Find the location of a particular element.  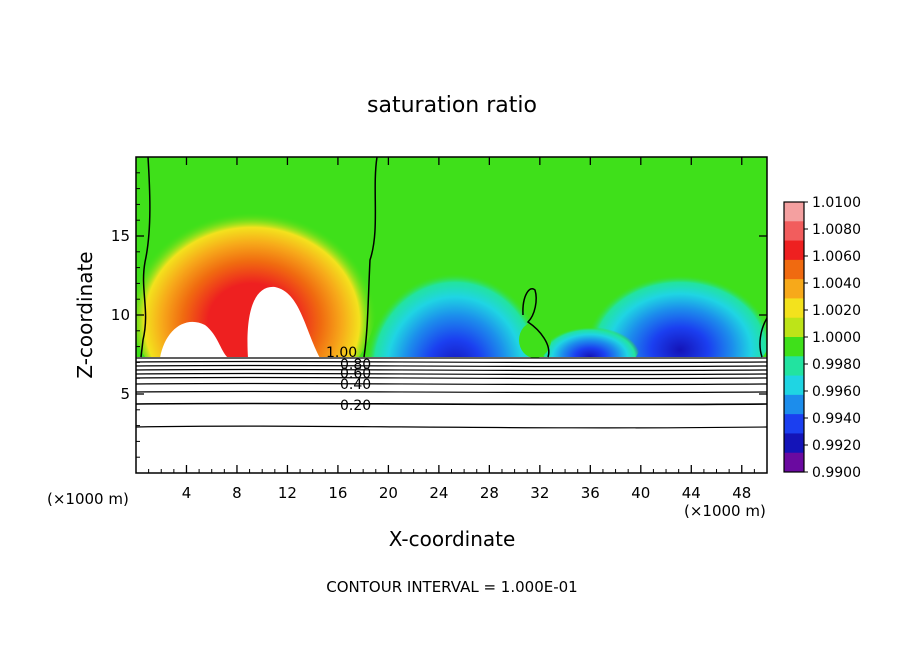

x-tick-label: 4 is located at coordinates (187, 493).